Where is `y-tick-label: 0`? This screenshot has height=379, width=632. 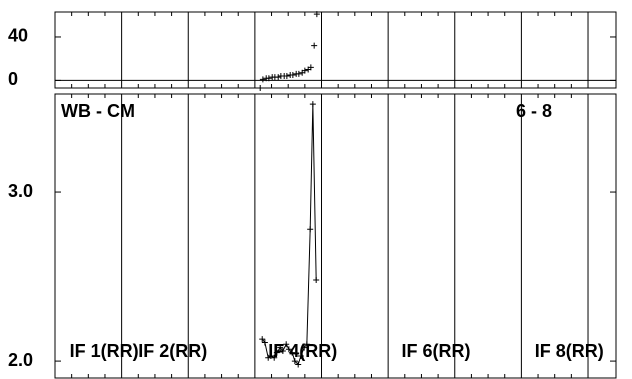 y-tick-label: 0 is located at coordinates (13, 79).